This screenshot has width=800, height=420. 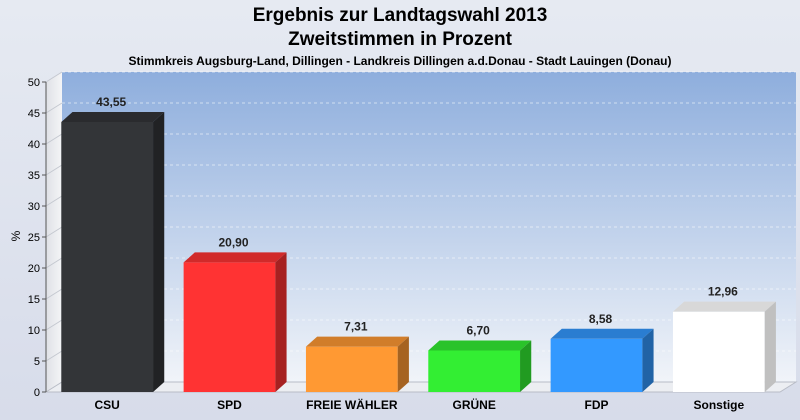 What do you see at coordinates (356, 327) in the screenshot?
I see `data-label: 7,31` at bounding box center [356, 327].